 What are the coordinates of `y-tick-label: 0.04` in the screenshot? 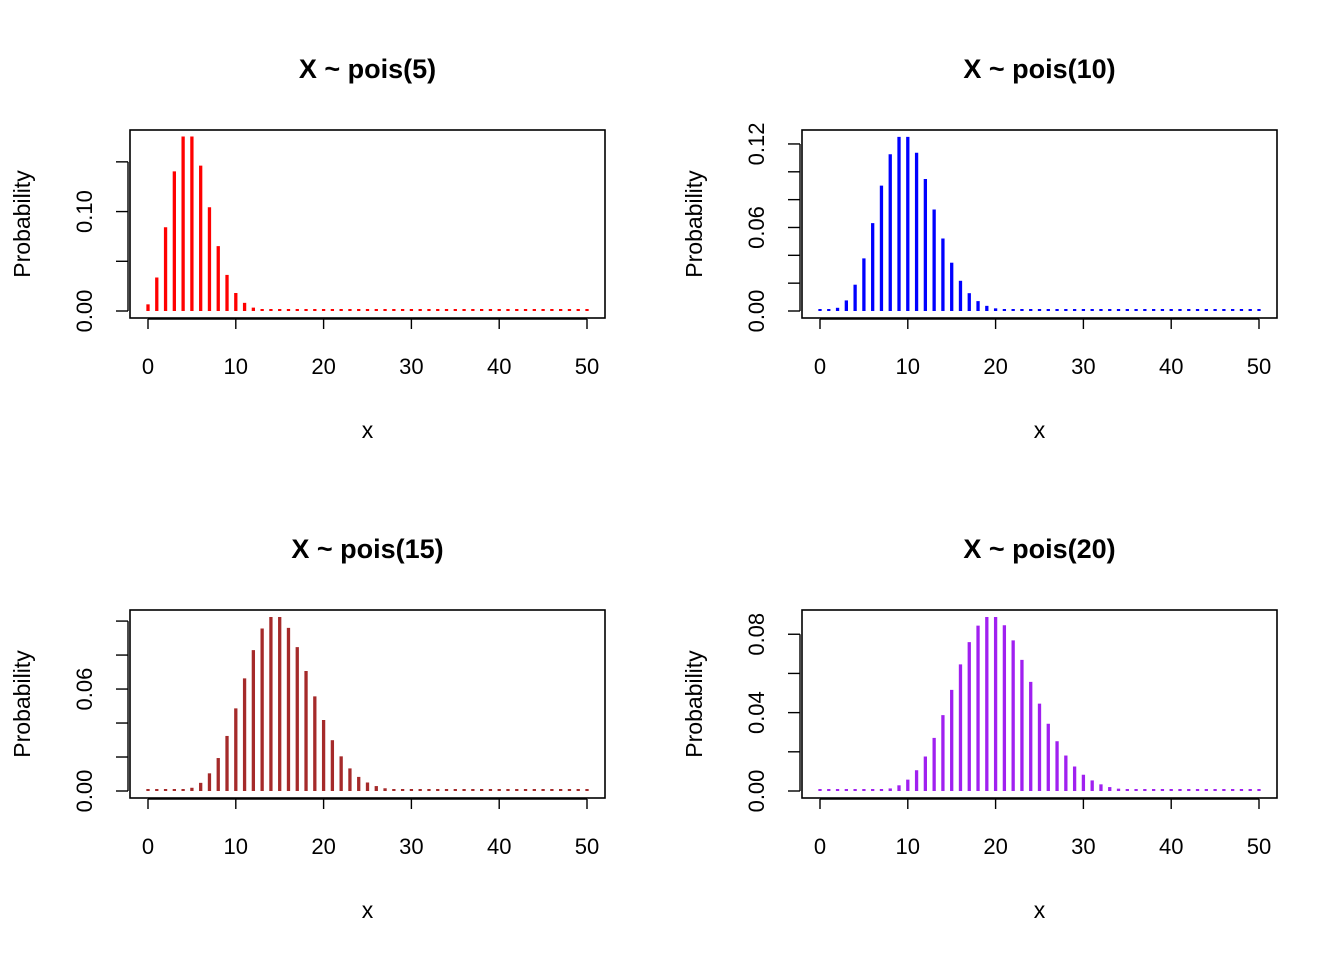 It's located at (756, 712).